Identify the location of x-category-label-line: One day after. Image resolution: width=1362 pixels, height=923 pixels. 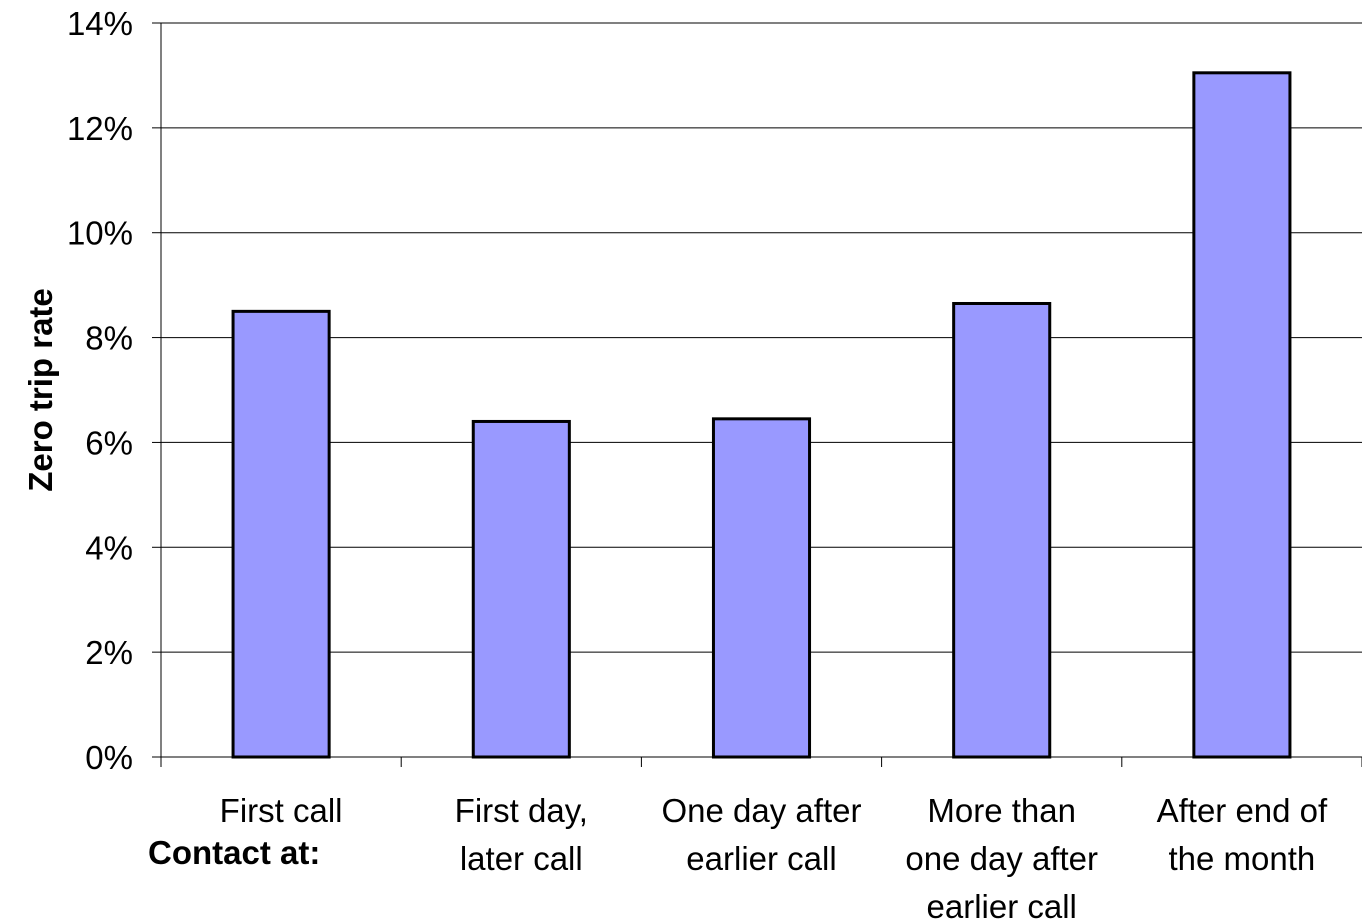
(762, 810).